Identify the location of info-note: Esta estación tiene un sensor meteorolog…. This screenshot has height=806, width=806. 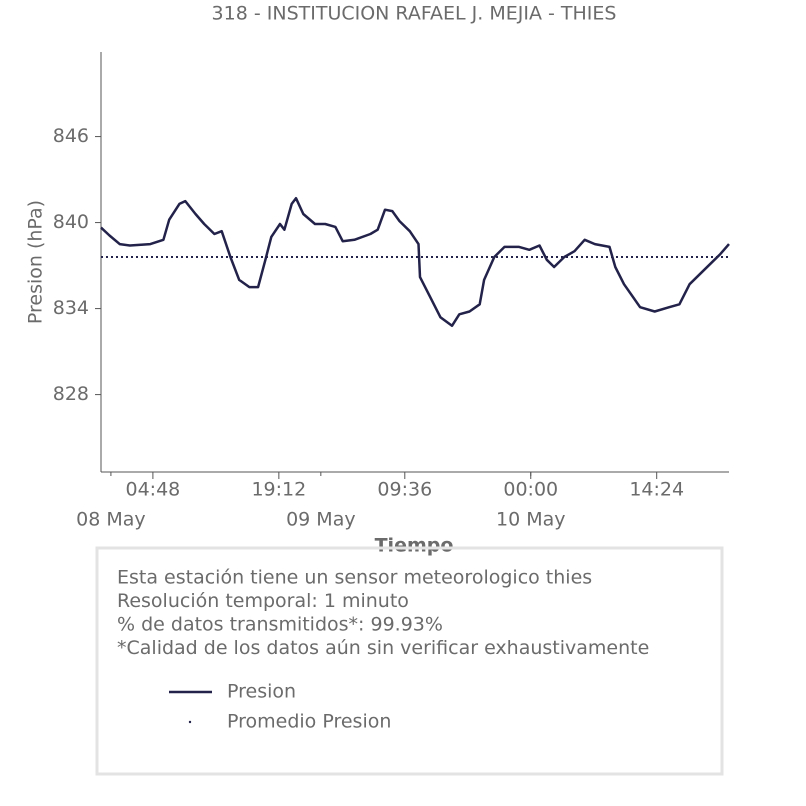
(354, 578).